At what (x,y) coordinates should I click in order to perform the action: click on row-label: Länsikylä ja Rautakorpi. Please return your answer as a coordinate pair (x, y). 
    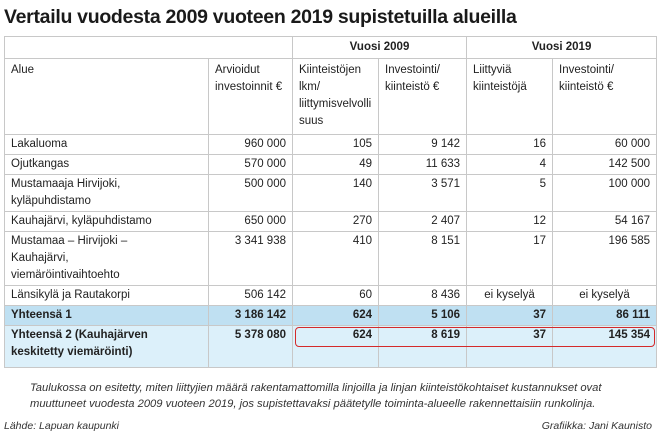
    Looking at the image, I should click on (106, 295).